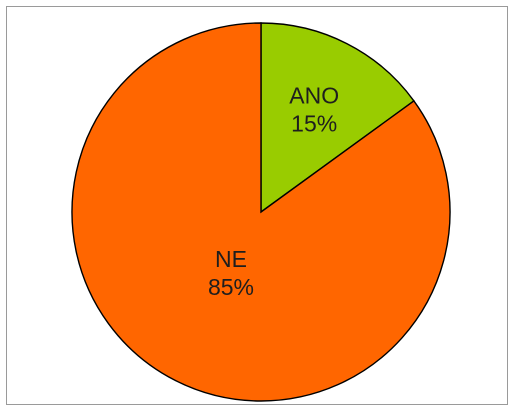 The height and width of the screenshot is (411, 515). Describe the element at coordinates (231, 273) in the screenshot. I see `slice-label-ne: NE 85%` at that location.